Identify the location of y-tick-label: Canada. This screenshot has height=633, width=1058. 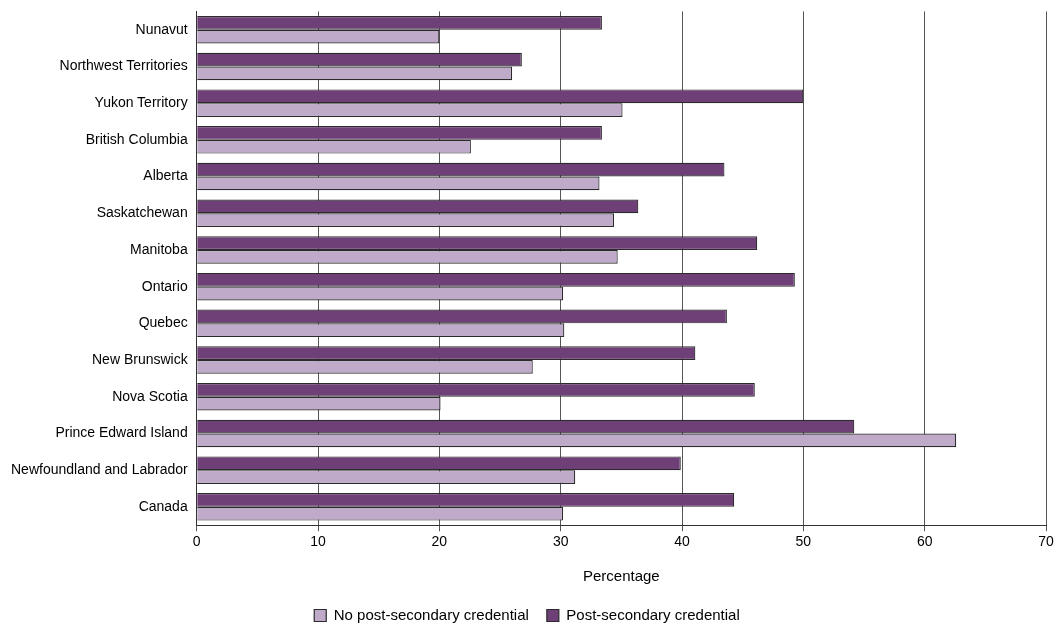
(163, 505).